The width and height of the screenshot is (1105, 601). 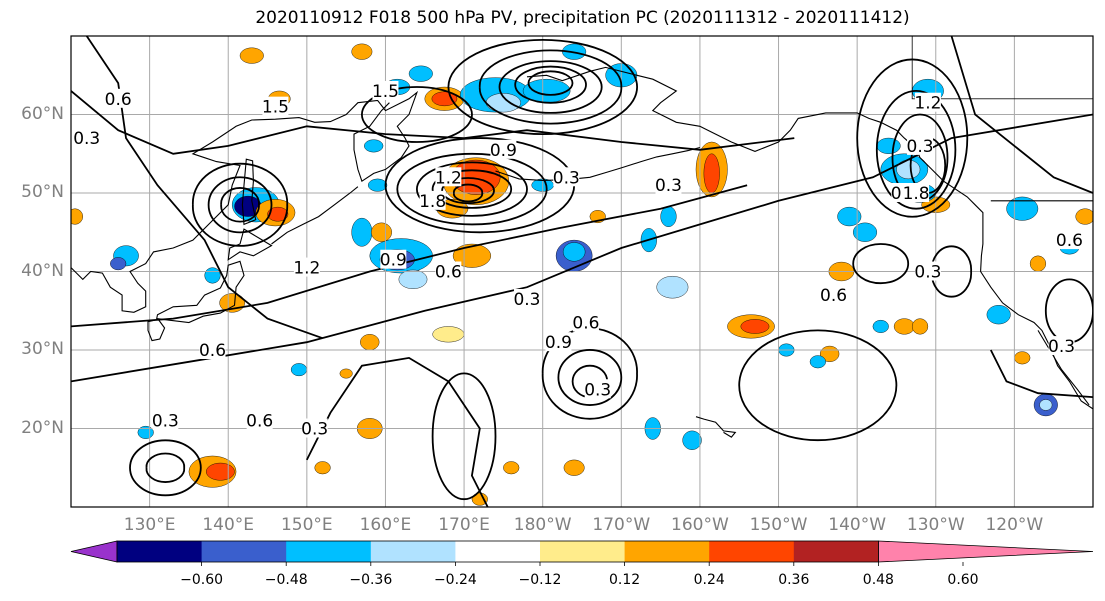 I want to click on colorbar-tick-label: −0.12, so click(x=540, y=580).